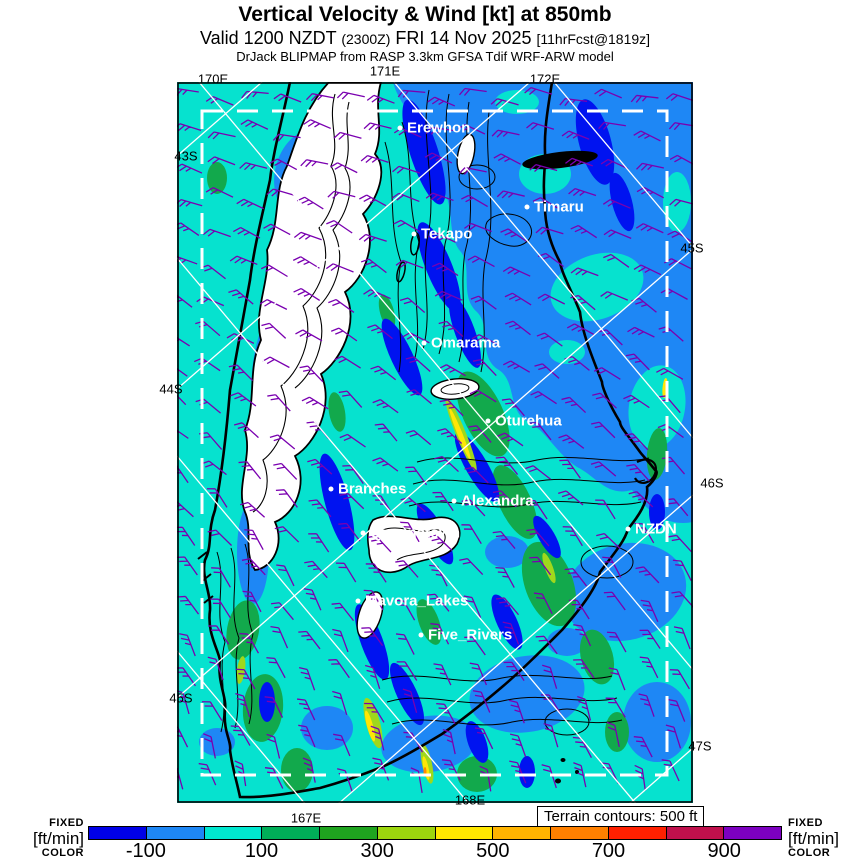  Describe the element at coordinates (545, 79) in the screenshot. I see `graticule-label: 172E` at that location.